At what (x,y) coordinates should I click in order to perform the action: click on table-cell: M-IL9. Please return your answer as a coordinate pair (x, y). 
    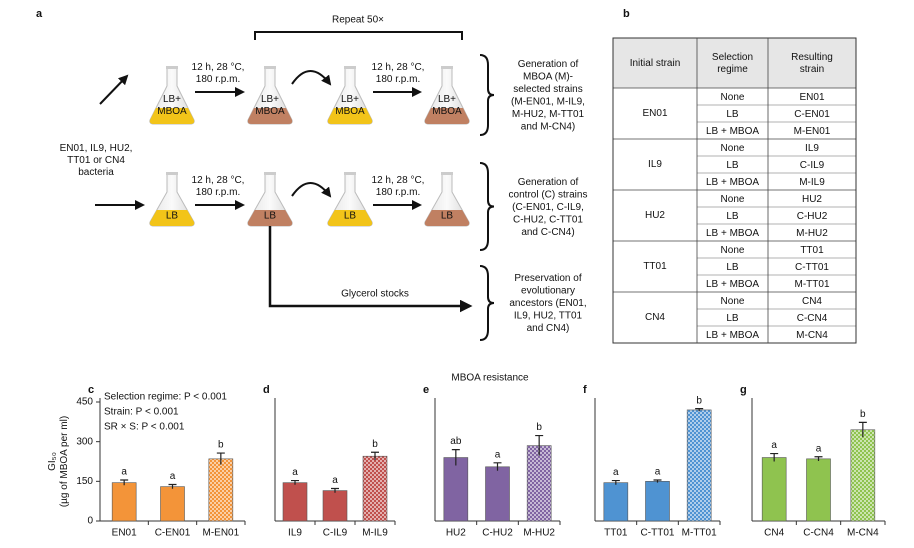
    Looking at the image, I should click on (812, 182).